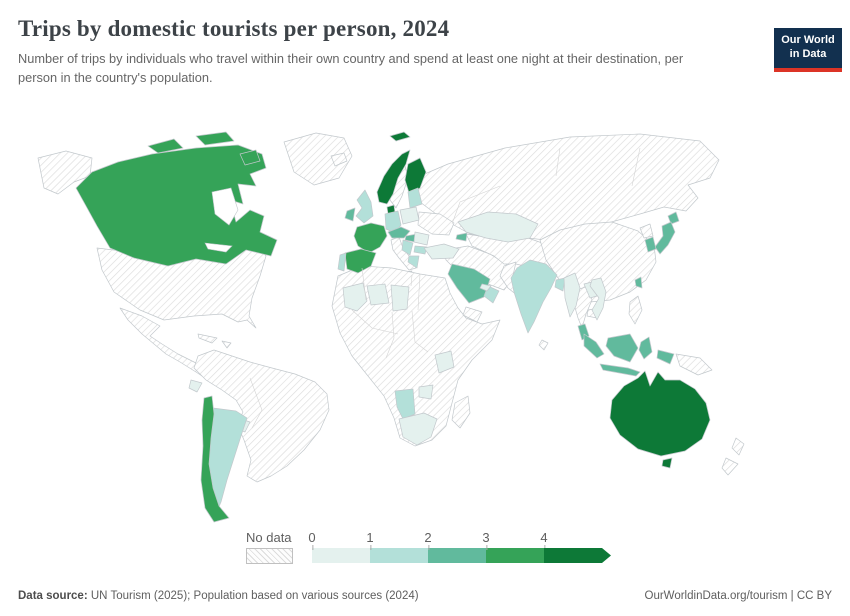 This screenshot has width=850, height=616. Describe the element at coordinates (261, 416) in the screenshot. I see `country-south-america` at that location.